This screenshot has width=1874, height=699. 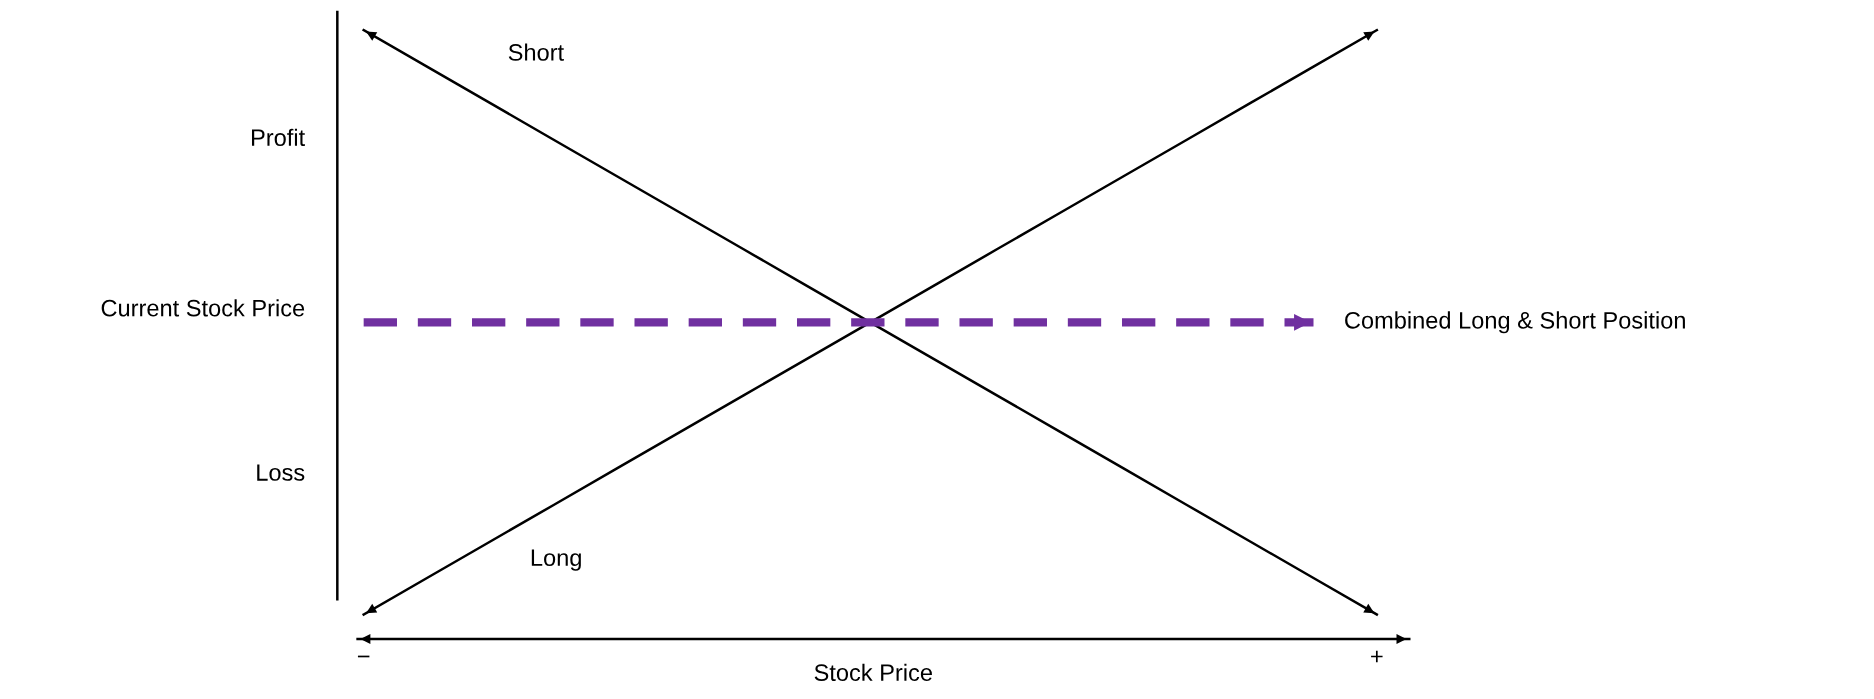 I want to click on legend-label: Combined Long & Short Position, so click(x=1515, y=322).